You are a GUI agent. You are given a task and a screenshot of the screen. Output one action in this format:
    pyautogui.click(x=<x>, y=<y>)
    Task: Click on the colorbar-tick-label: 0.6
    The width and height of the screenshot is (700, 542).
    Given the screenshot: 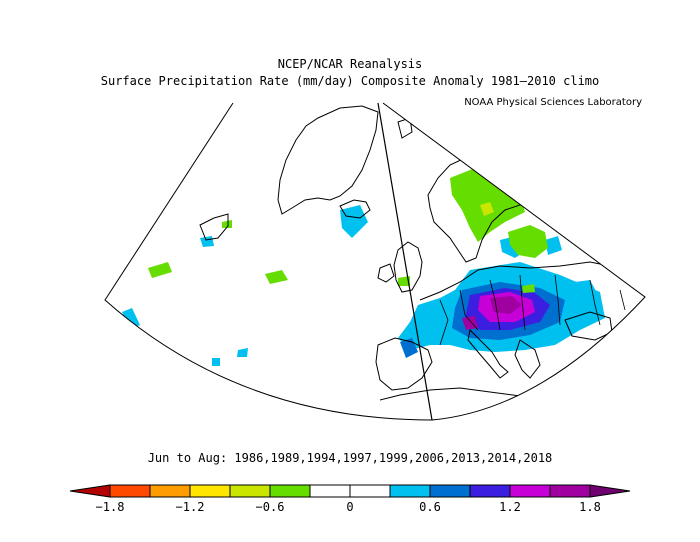 What is the action you would take?
    pyautogui.click(x=430, y=507)
    